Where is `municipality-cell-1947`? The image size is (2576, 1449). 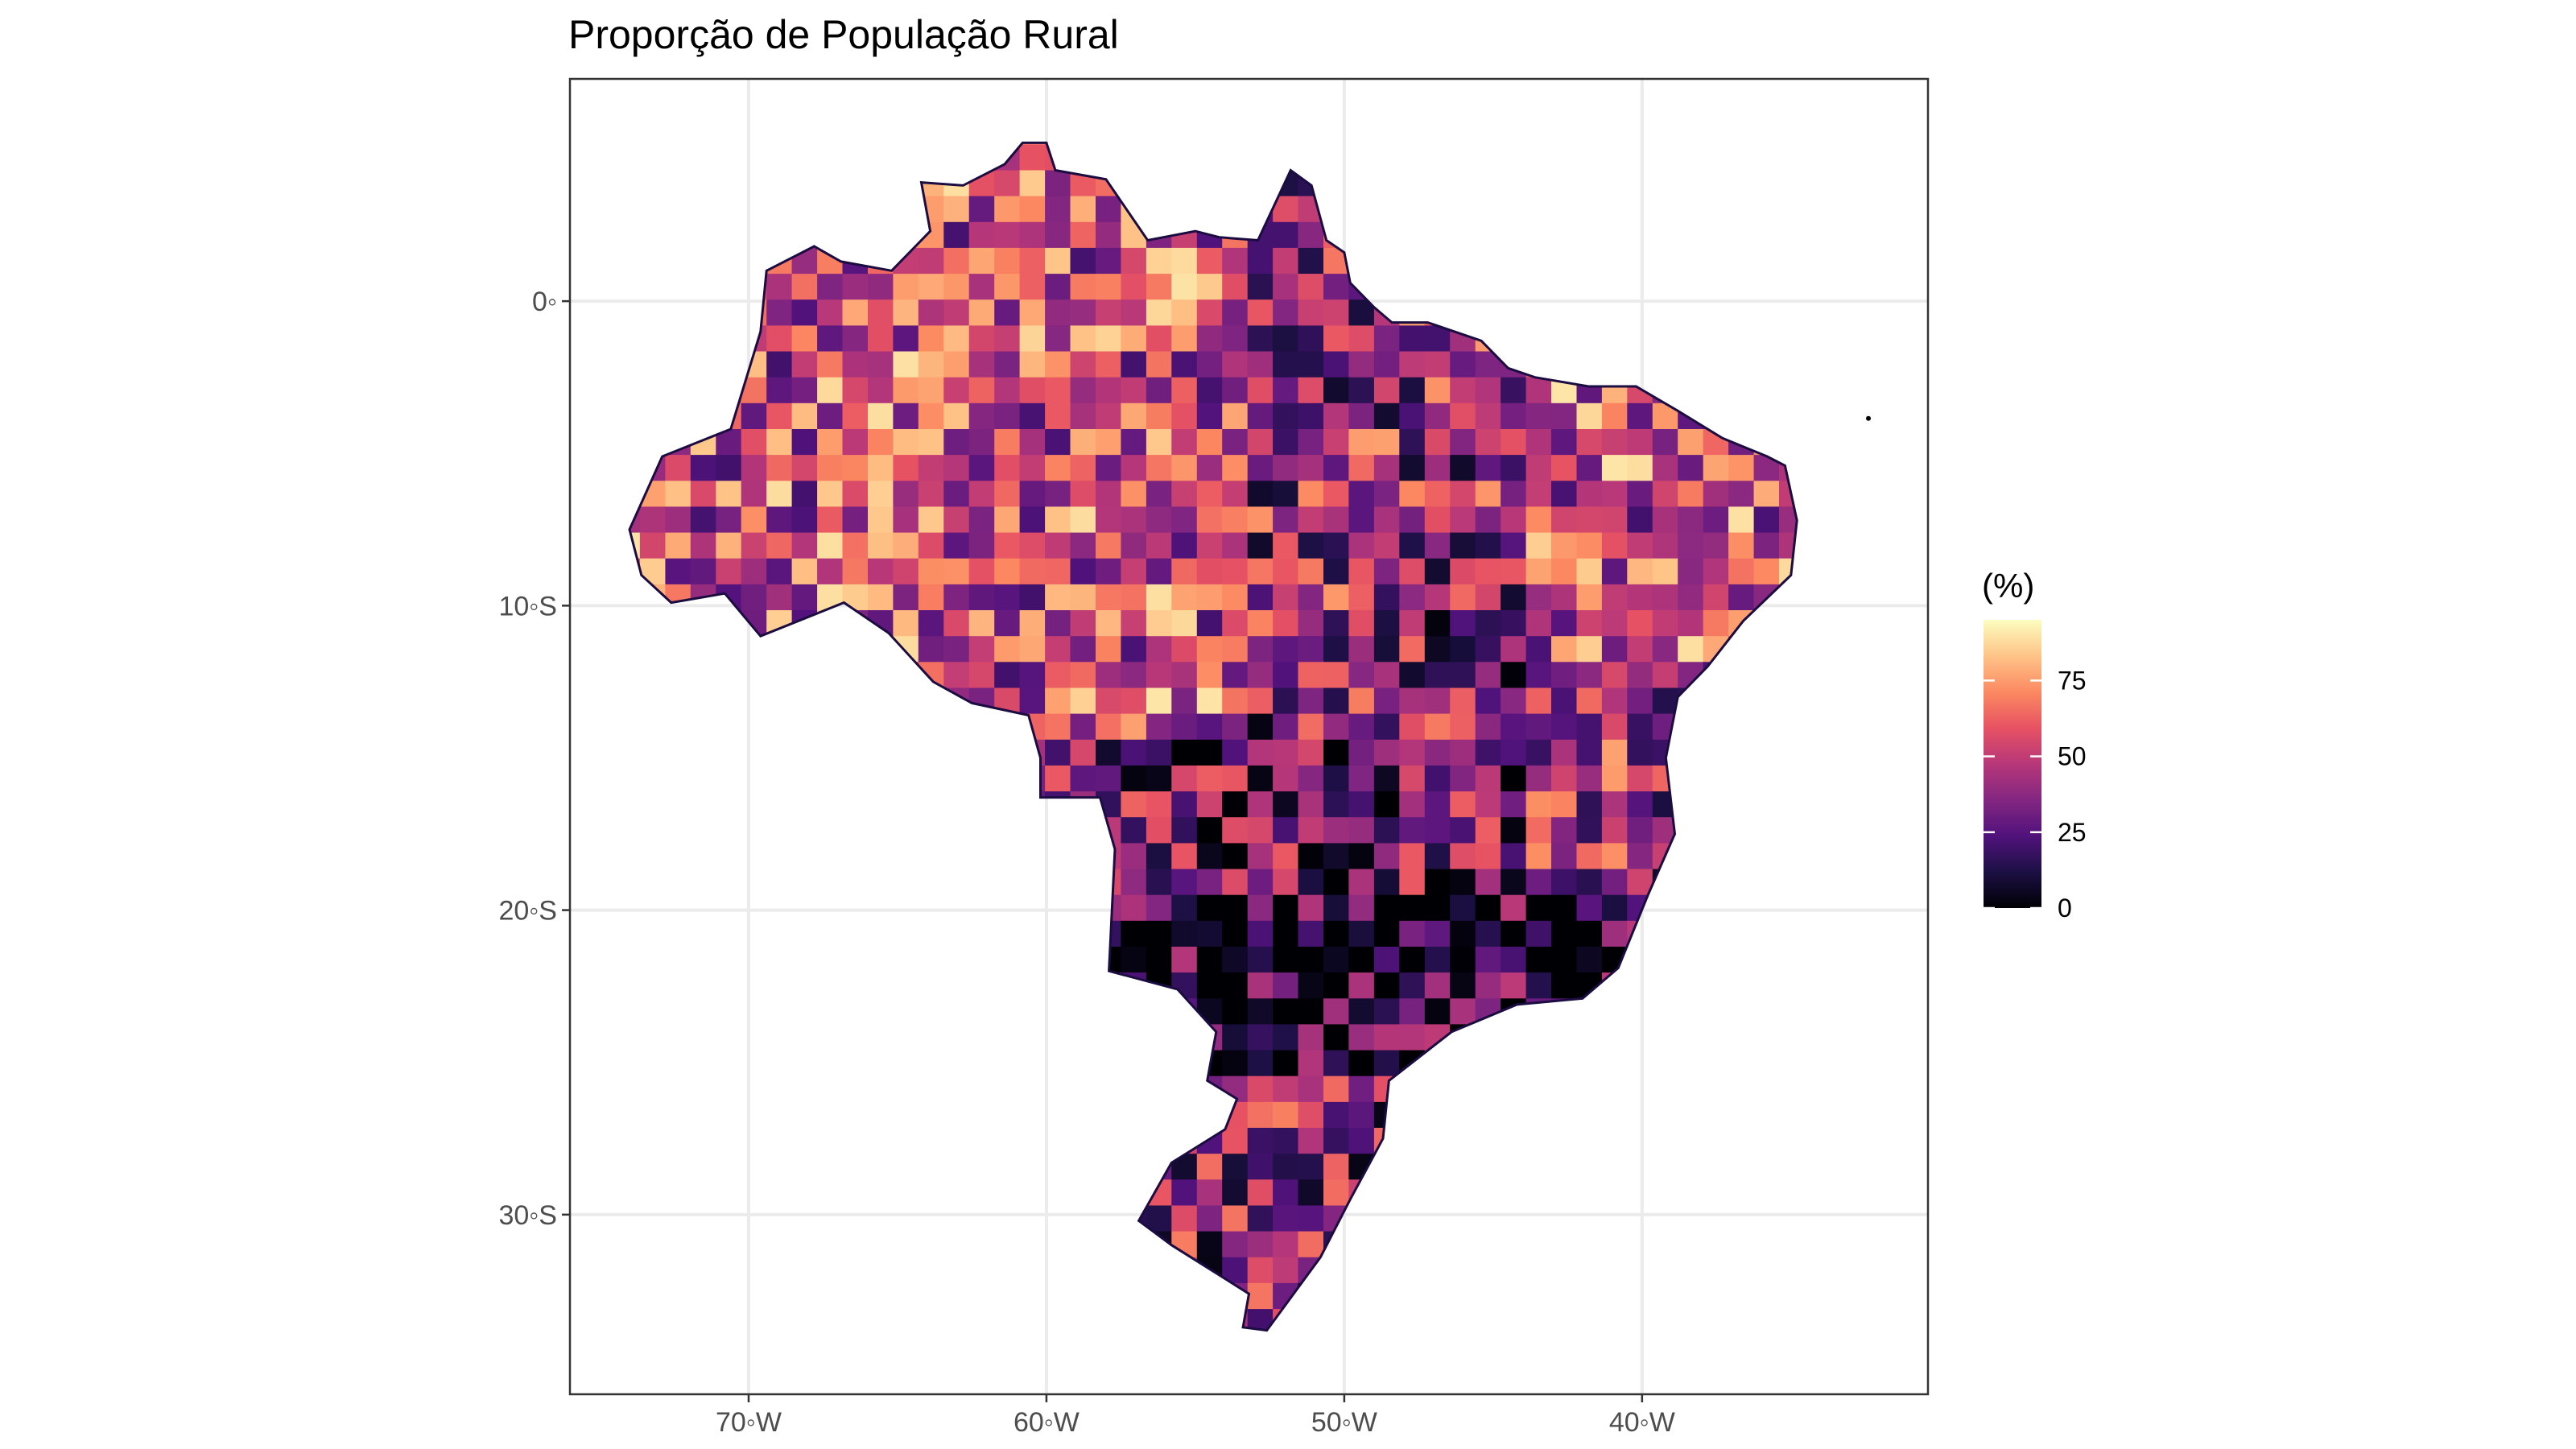 municipality-cell-1947 is located at coordinates (1311, 1167).